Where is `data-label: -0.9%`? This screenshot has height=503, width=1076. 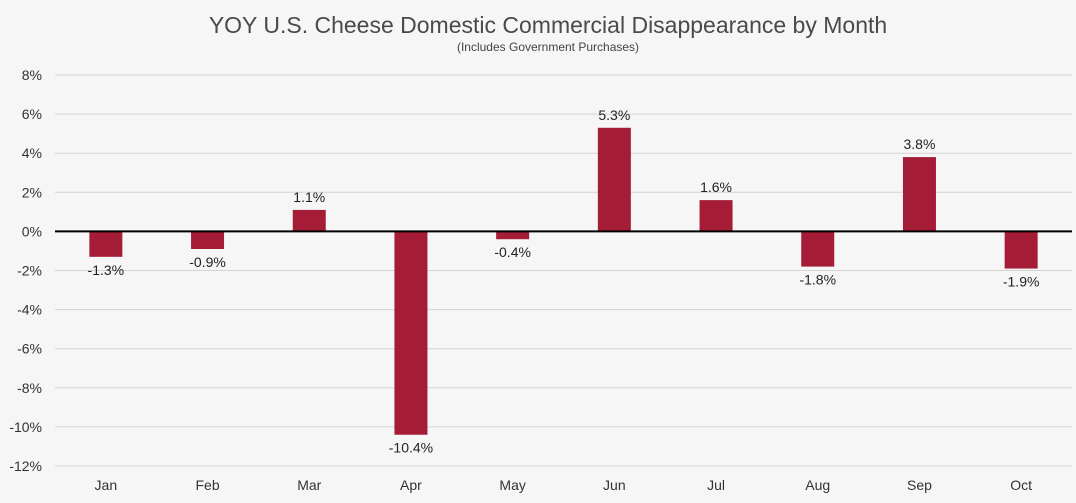
data-label: -0.9% is located at coordinates (207, 262).